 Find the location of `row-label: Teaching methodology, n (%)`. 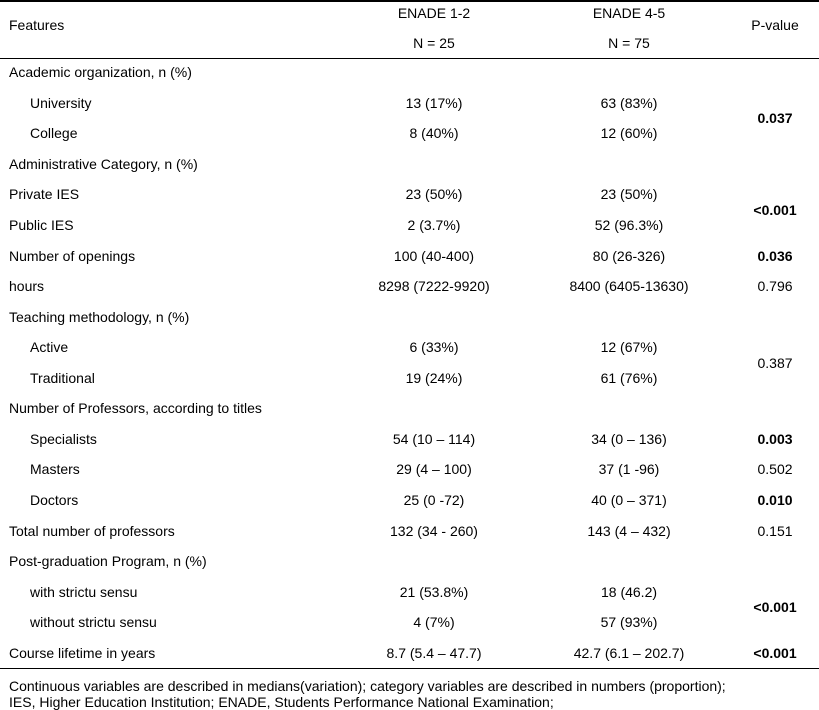

row-label: Teaching methodology, n (%) is located at coordinates (99, 317).